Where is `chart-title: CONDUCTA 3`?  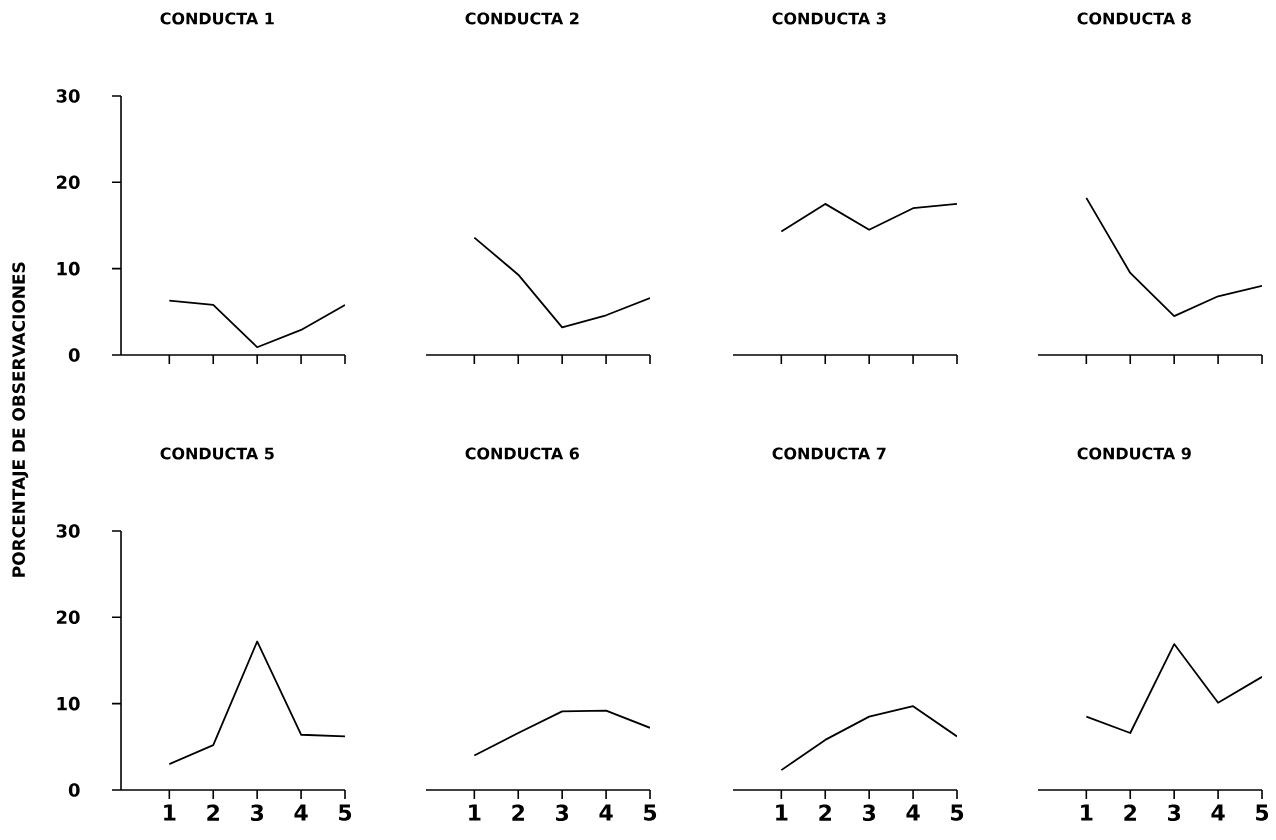 chart-title: CONDUCTA 3 is located at coordinates (829, 18).